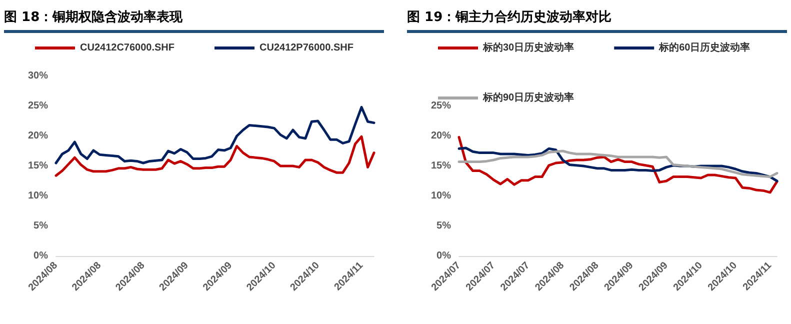  What do you see at coordinates (306, 48) in the screenshot?
I see `legend-label: CU2412P76000.SHF` at bounding box center [306, 48].